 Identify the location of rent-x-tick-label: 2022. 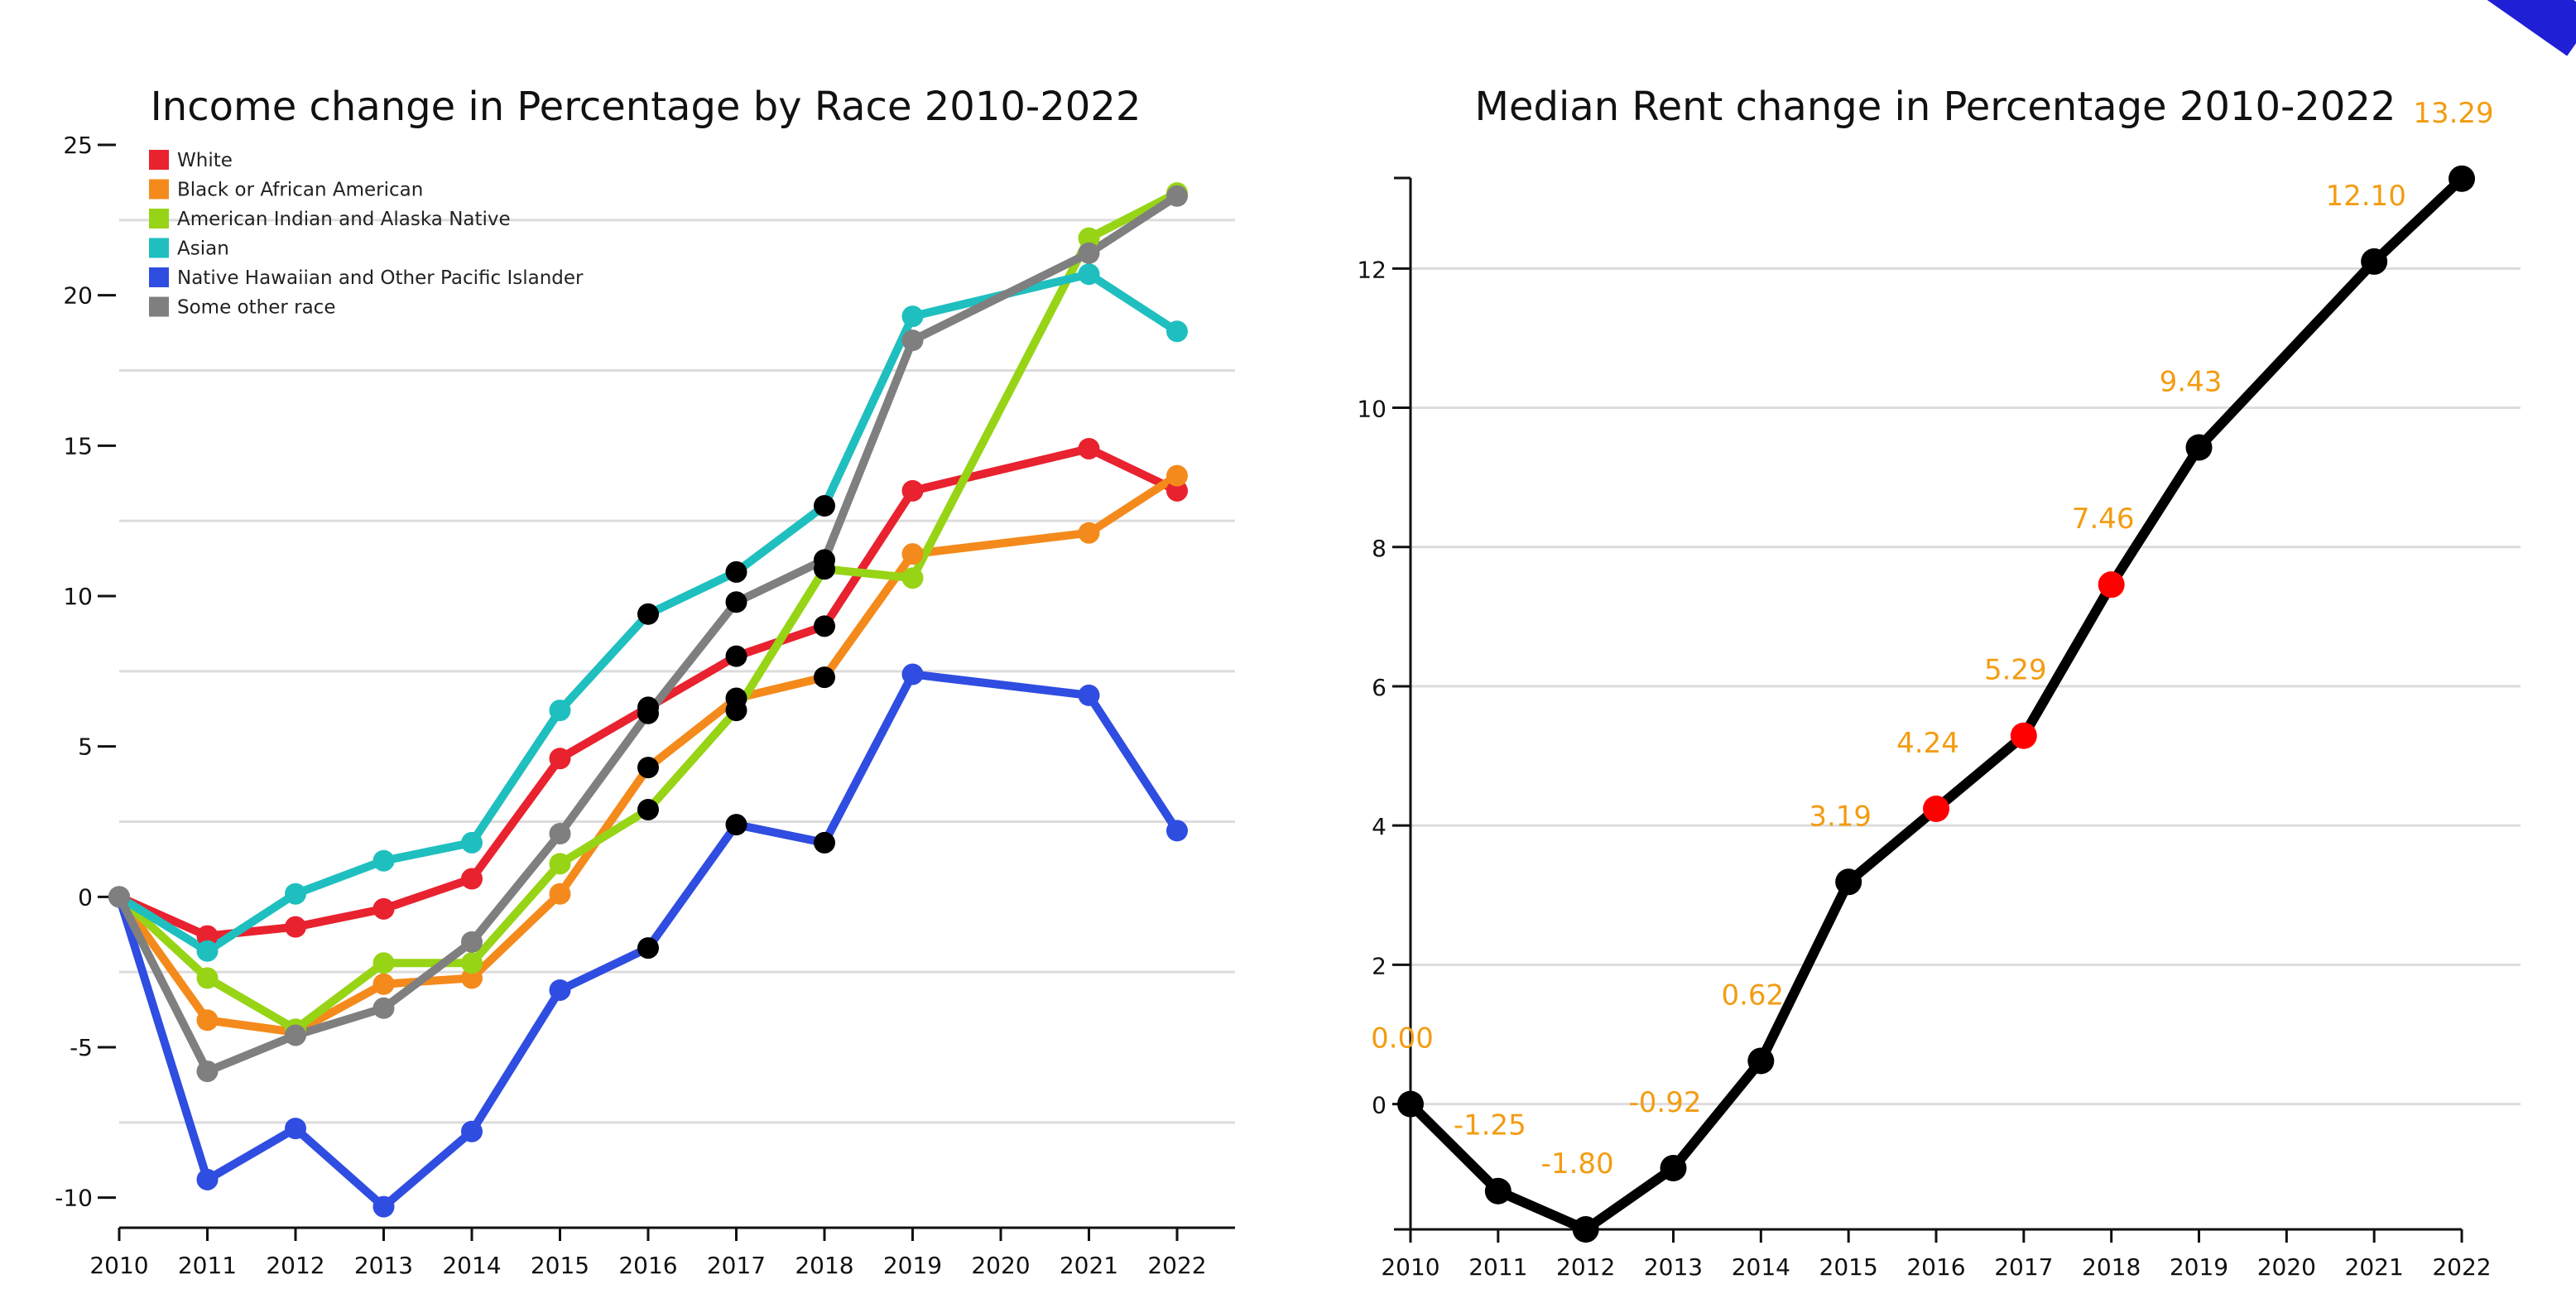
(2461, 1267).